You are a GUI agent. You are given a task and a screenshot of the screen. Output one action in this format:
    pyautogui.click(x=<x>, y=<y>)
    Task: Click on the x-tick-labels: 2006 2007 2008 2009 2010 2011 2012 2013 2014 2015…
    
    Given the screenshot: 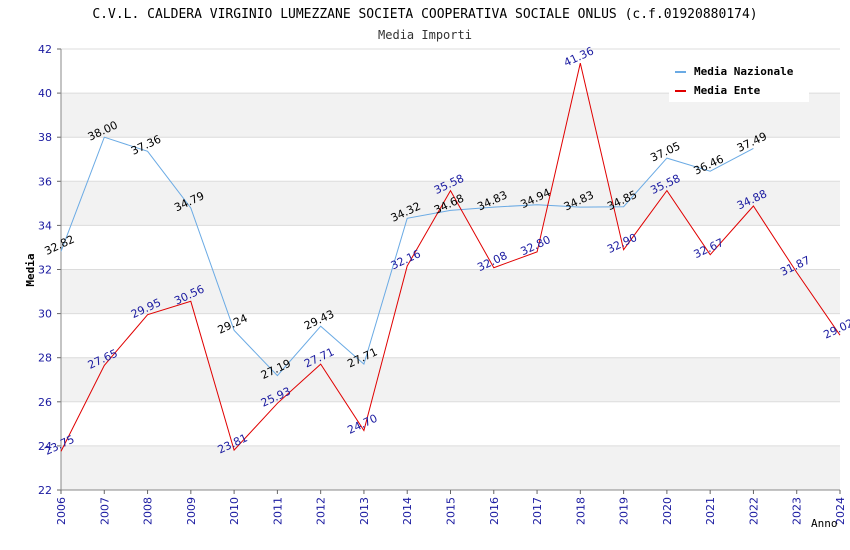 What is the action you would take?
    pyautogui.click(x=451, y=511)
    